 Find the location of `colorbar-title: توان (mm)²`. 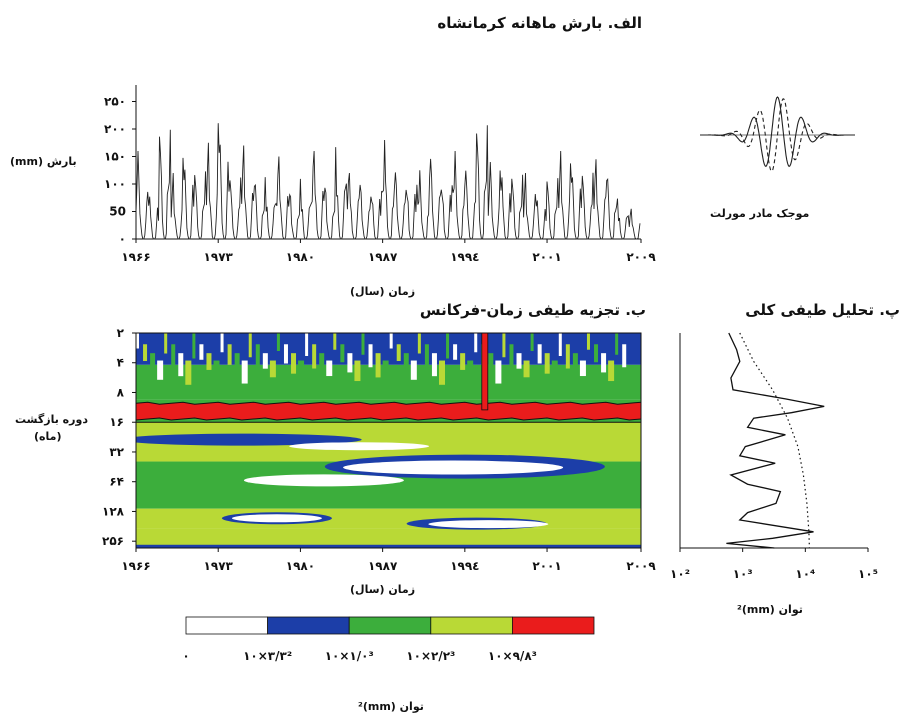

colorbar-title: توان (mm)² is located at coordinates (391, 706).